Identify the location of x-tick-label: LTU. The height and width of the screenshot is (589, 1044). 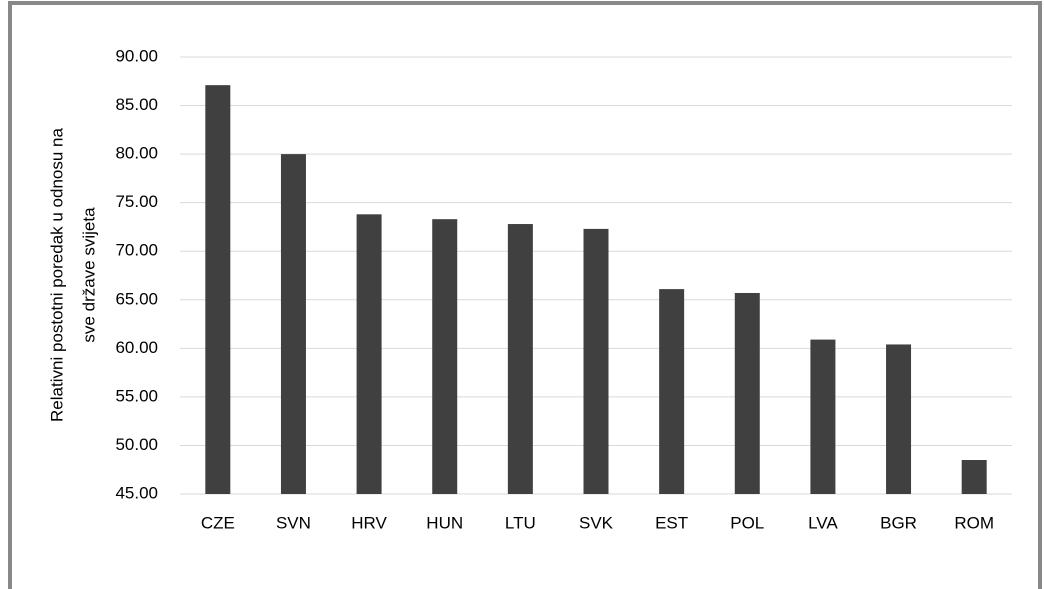
(520, 522).